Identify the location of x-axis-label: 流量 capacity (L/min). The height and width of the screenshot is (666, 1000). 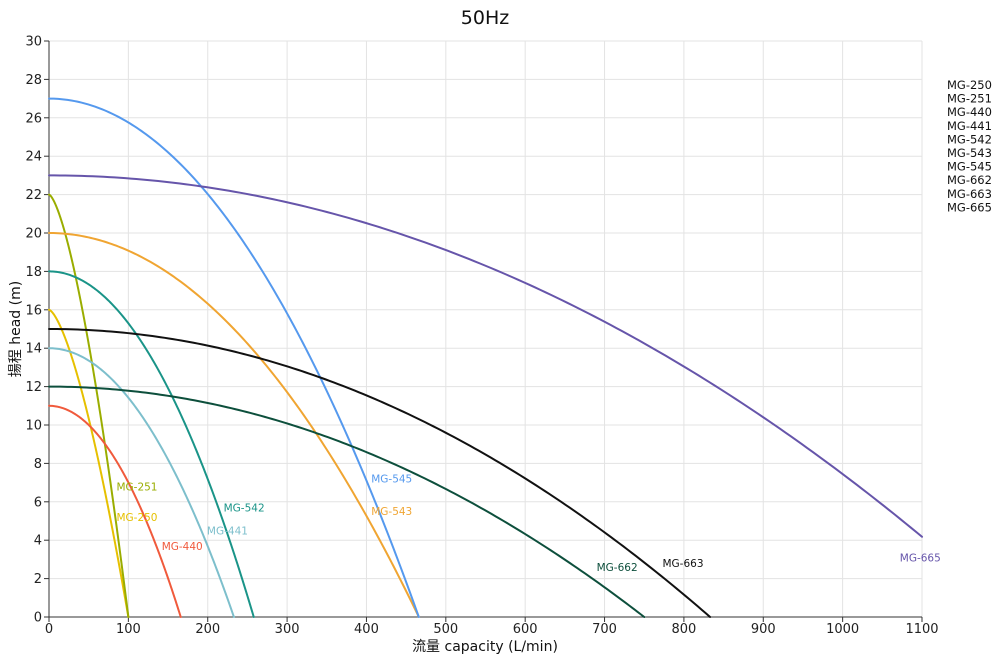
(485, 647).